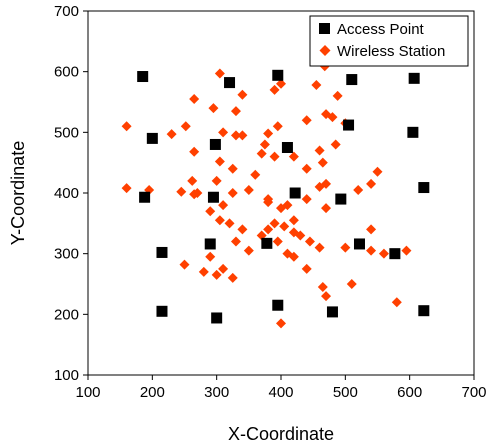 The image size is (488, 447). I want to click on legend: Access Point Wireless Station, so click(389, 41).